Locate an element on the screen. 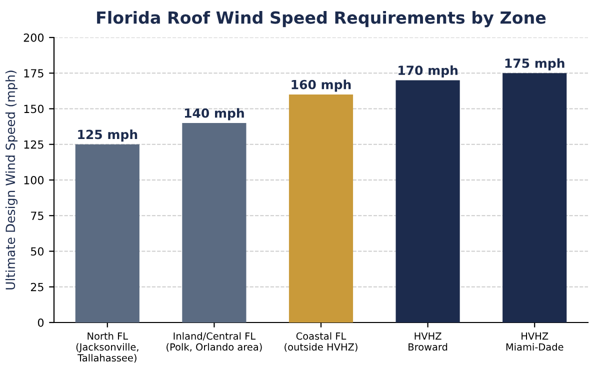 This screenshot has width=600, height=375. y-tick-label: 75 is located at coordinates (37, 216).